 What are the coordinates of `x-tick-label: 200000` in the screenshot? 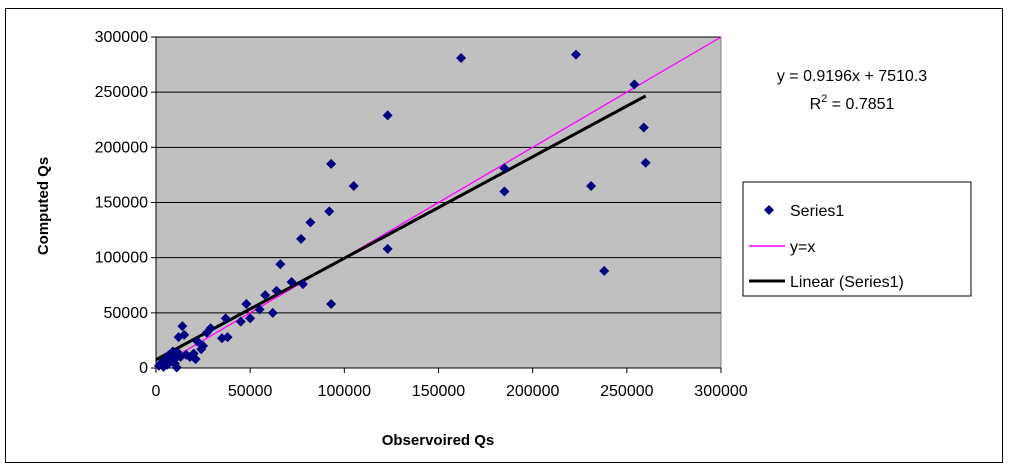 It's located at (532, 391).